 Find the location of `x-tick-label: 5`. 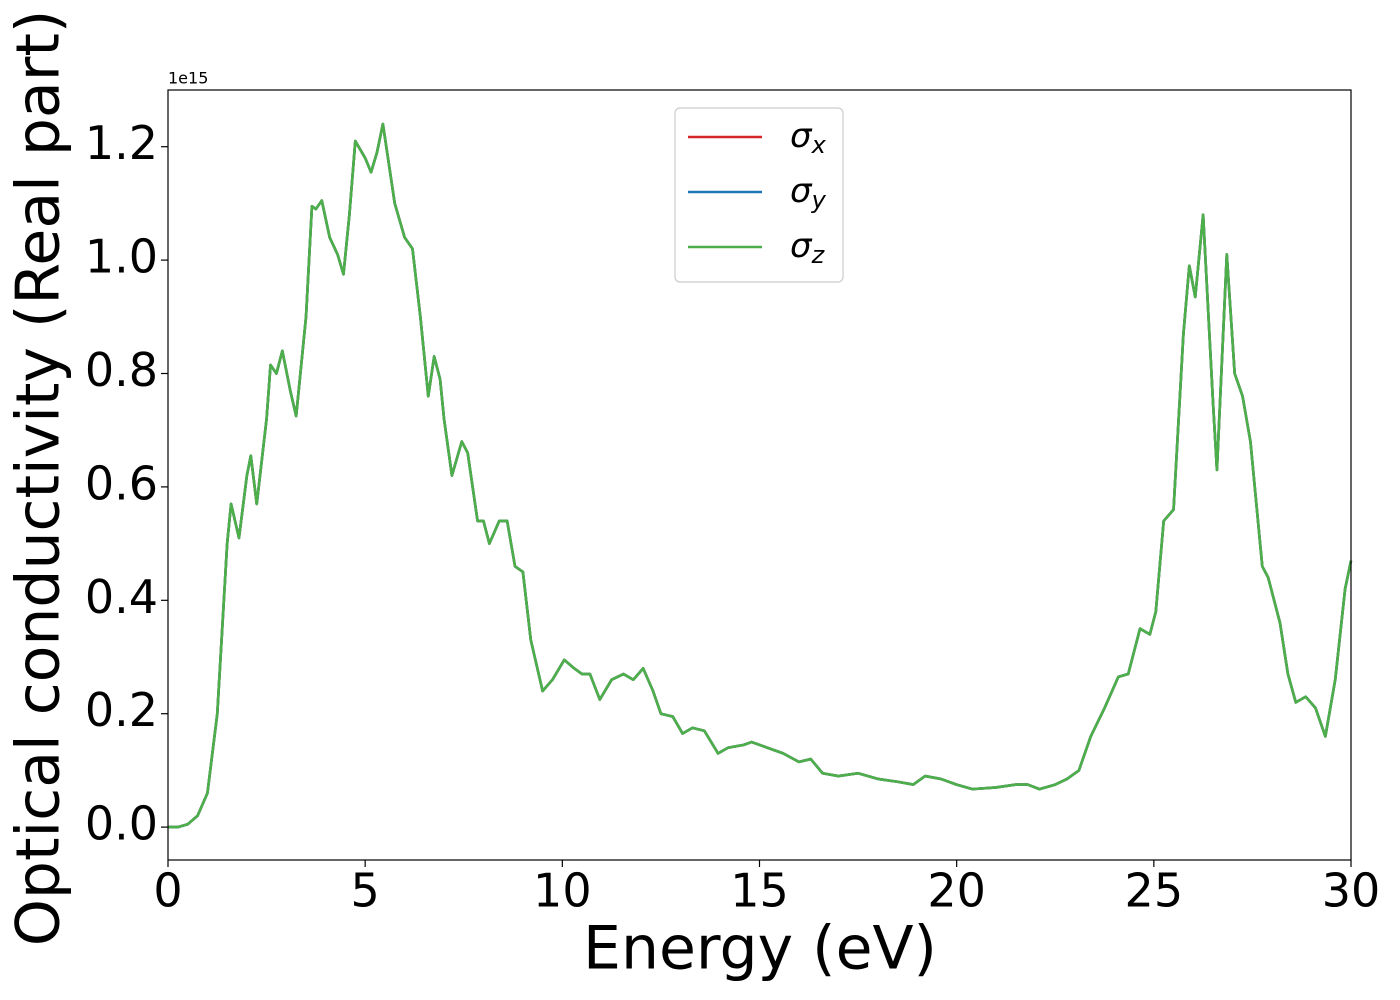

x-tick-label: 5 is located at coordinates (365, 891).